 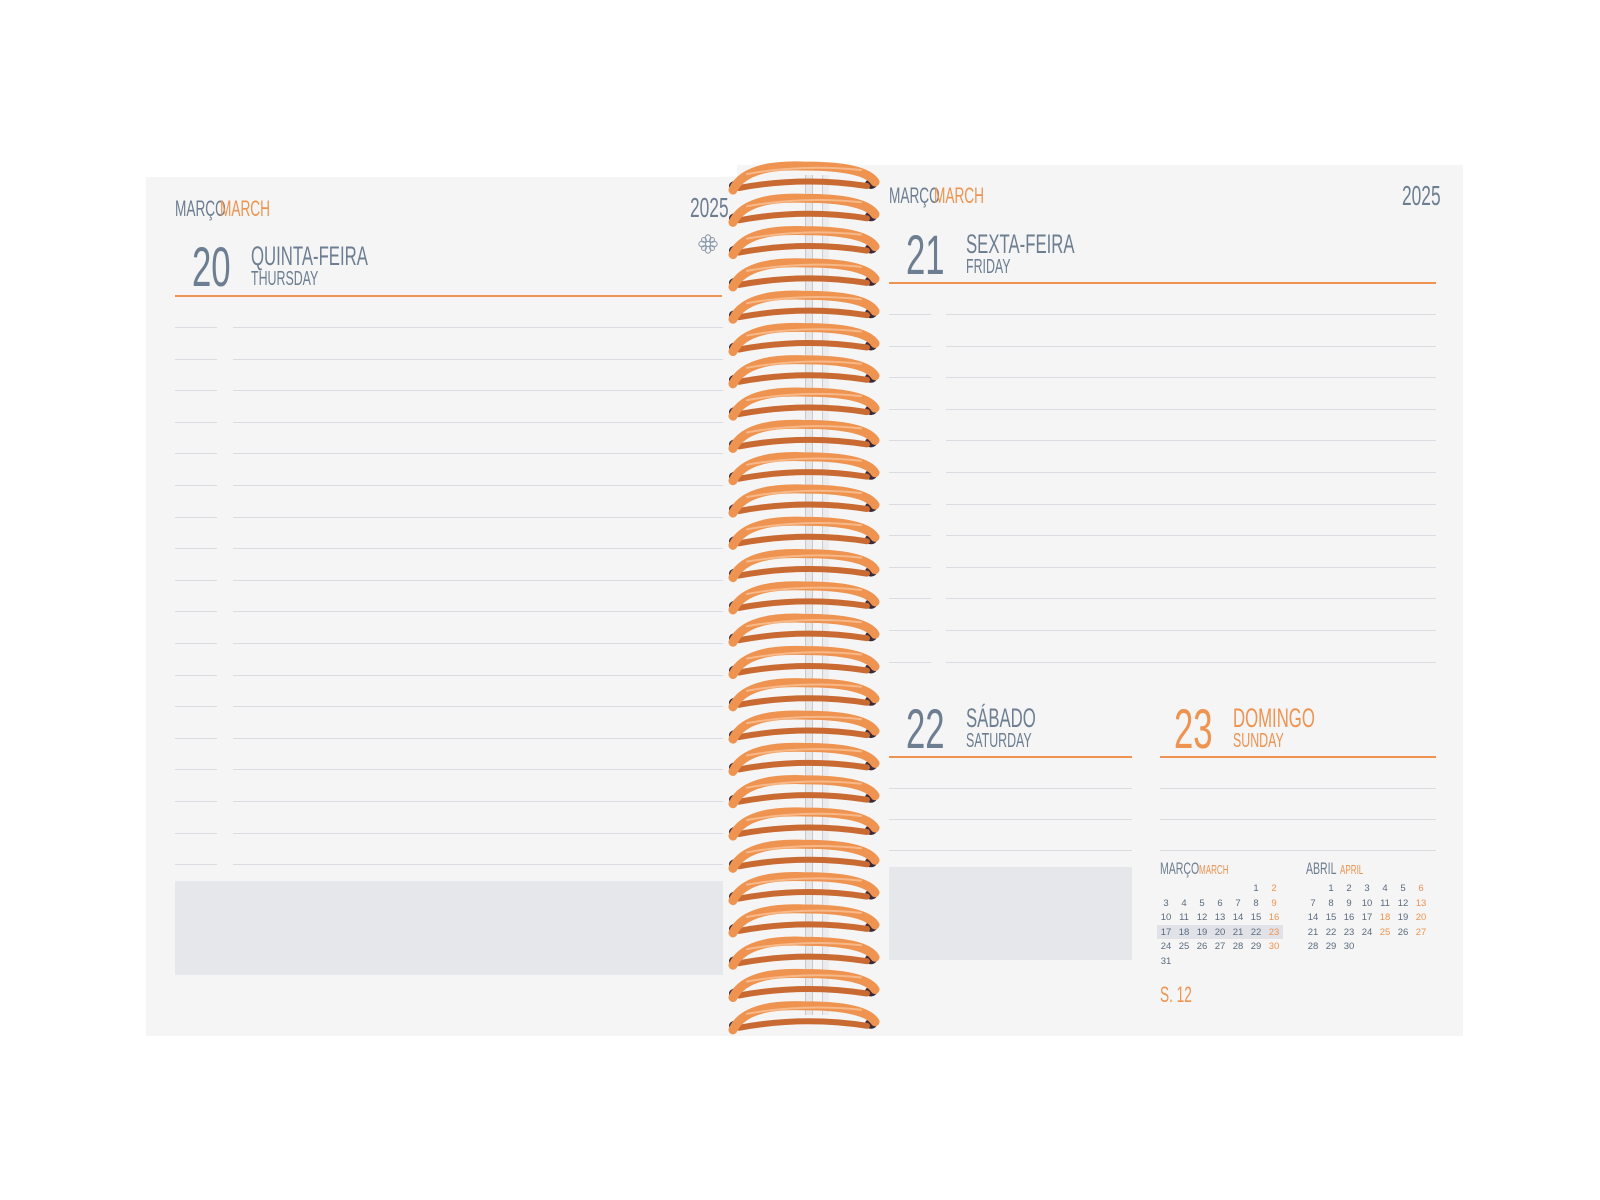 What do you see at coordinates (1166, 961) in the screenshot?
I see `minical-day: 31` at bounding box center [1166, 961].